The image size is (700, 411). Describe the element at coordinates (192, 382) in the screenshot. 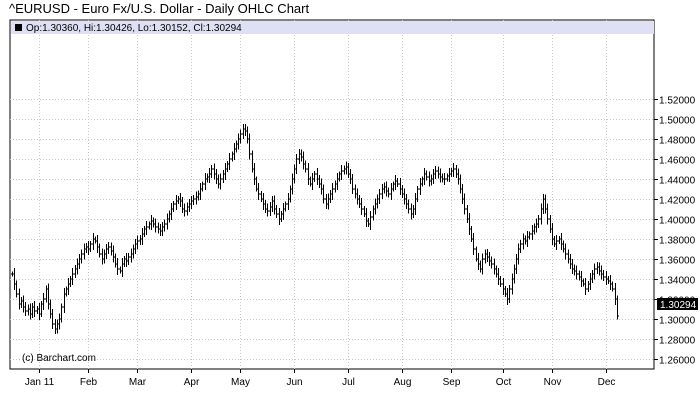

I see `x-tick-label: Apr` at that location.